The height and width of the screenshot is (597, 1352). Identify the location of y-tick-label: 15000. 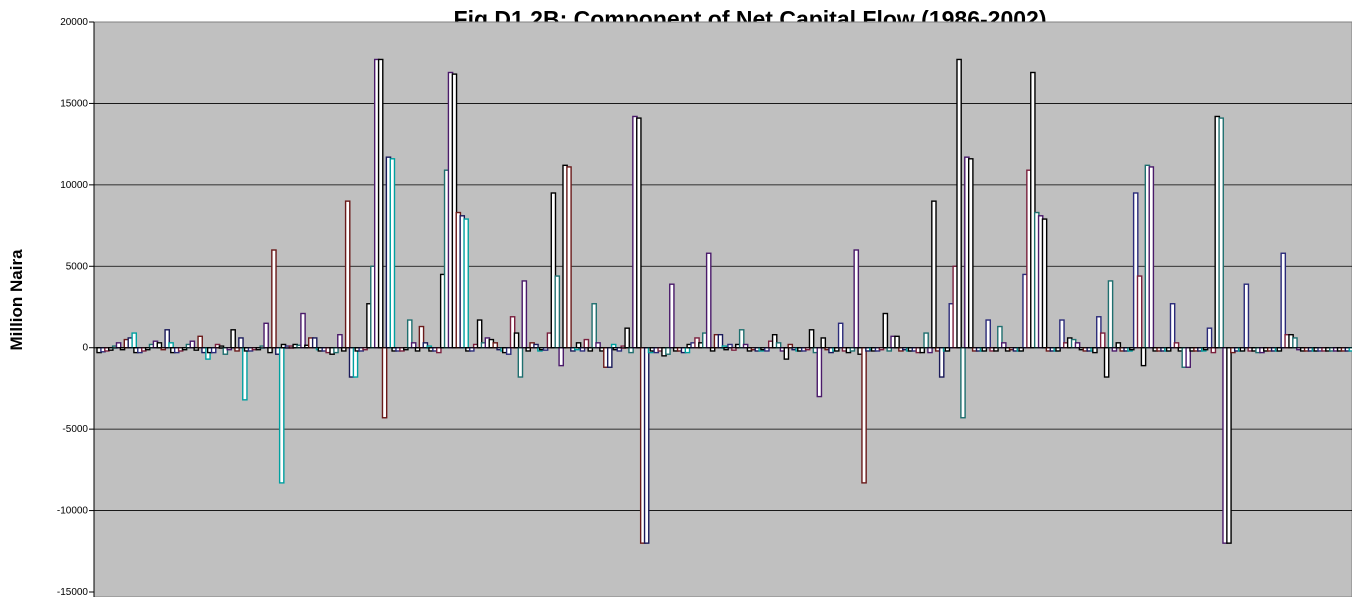
(74, 103).